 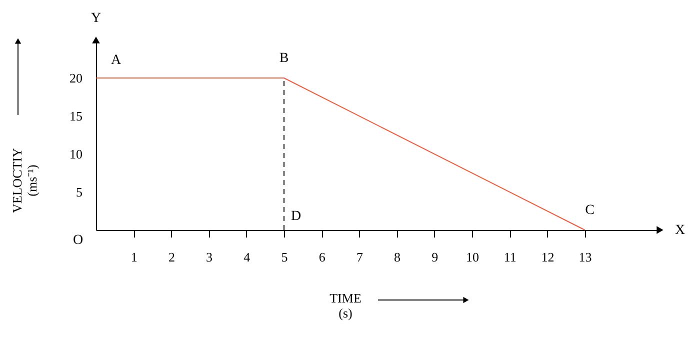 I want to click on x-tick-label: 3, so click(x=209, y=257).